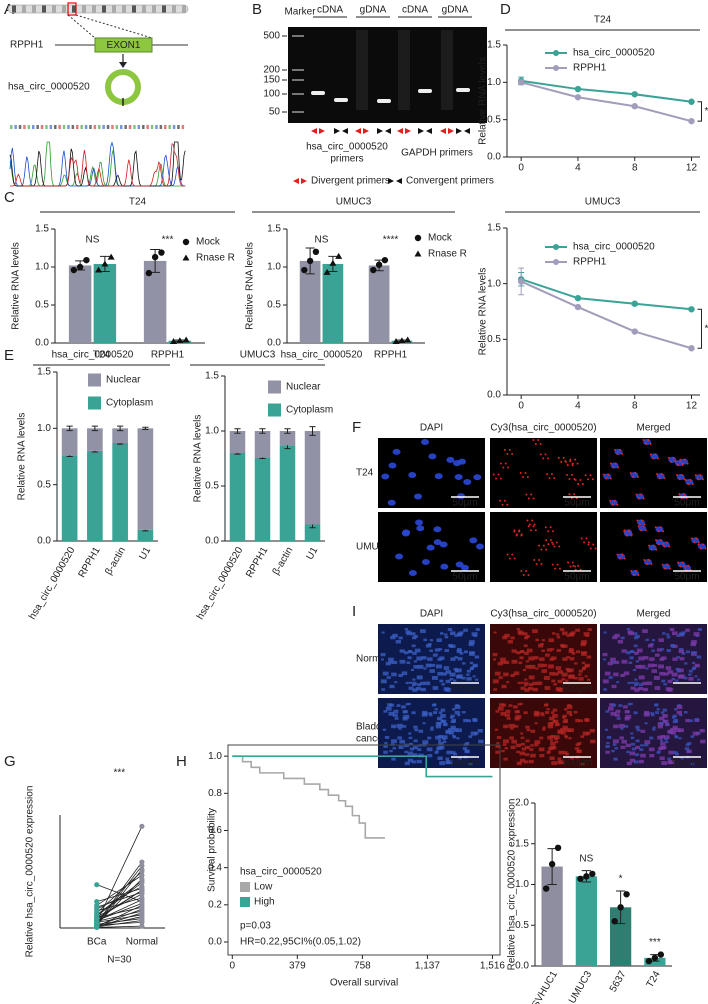 The width and height of the screenshot is (708, 1004). Describe the element at coordinates (174, 9) in the screenshot. I see `chromosome-band` at that location.